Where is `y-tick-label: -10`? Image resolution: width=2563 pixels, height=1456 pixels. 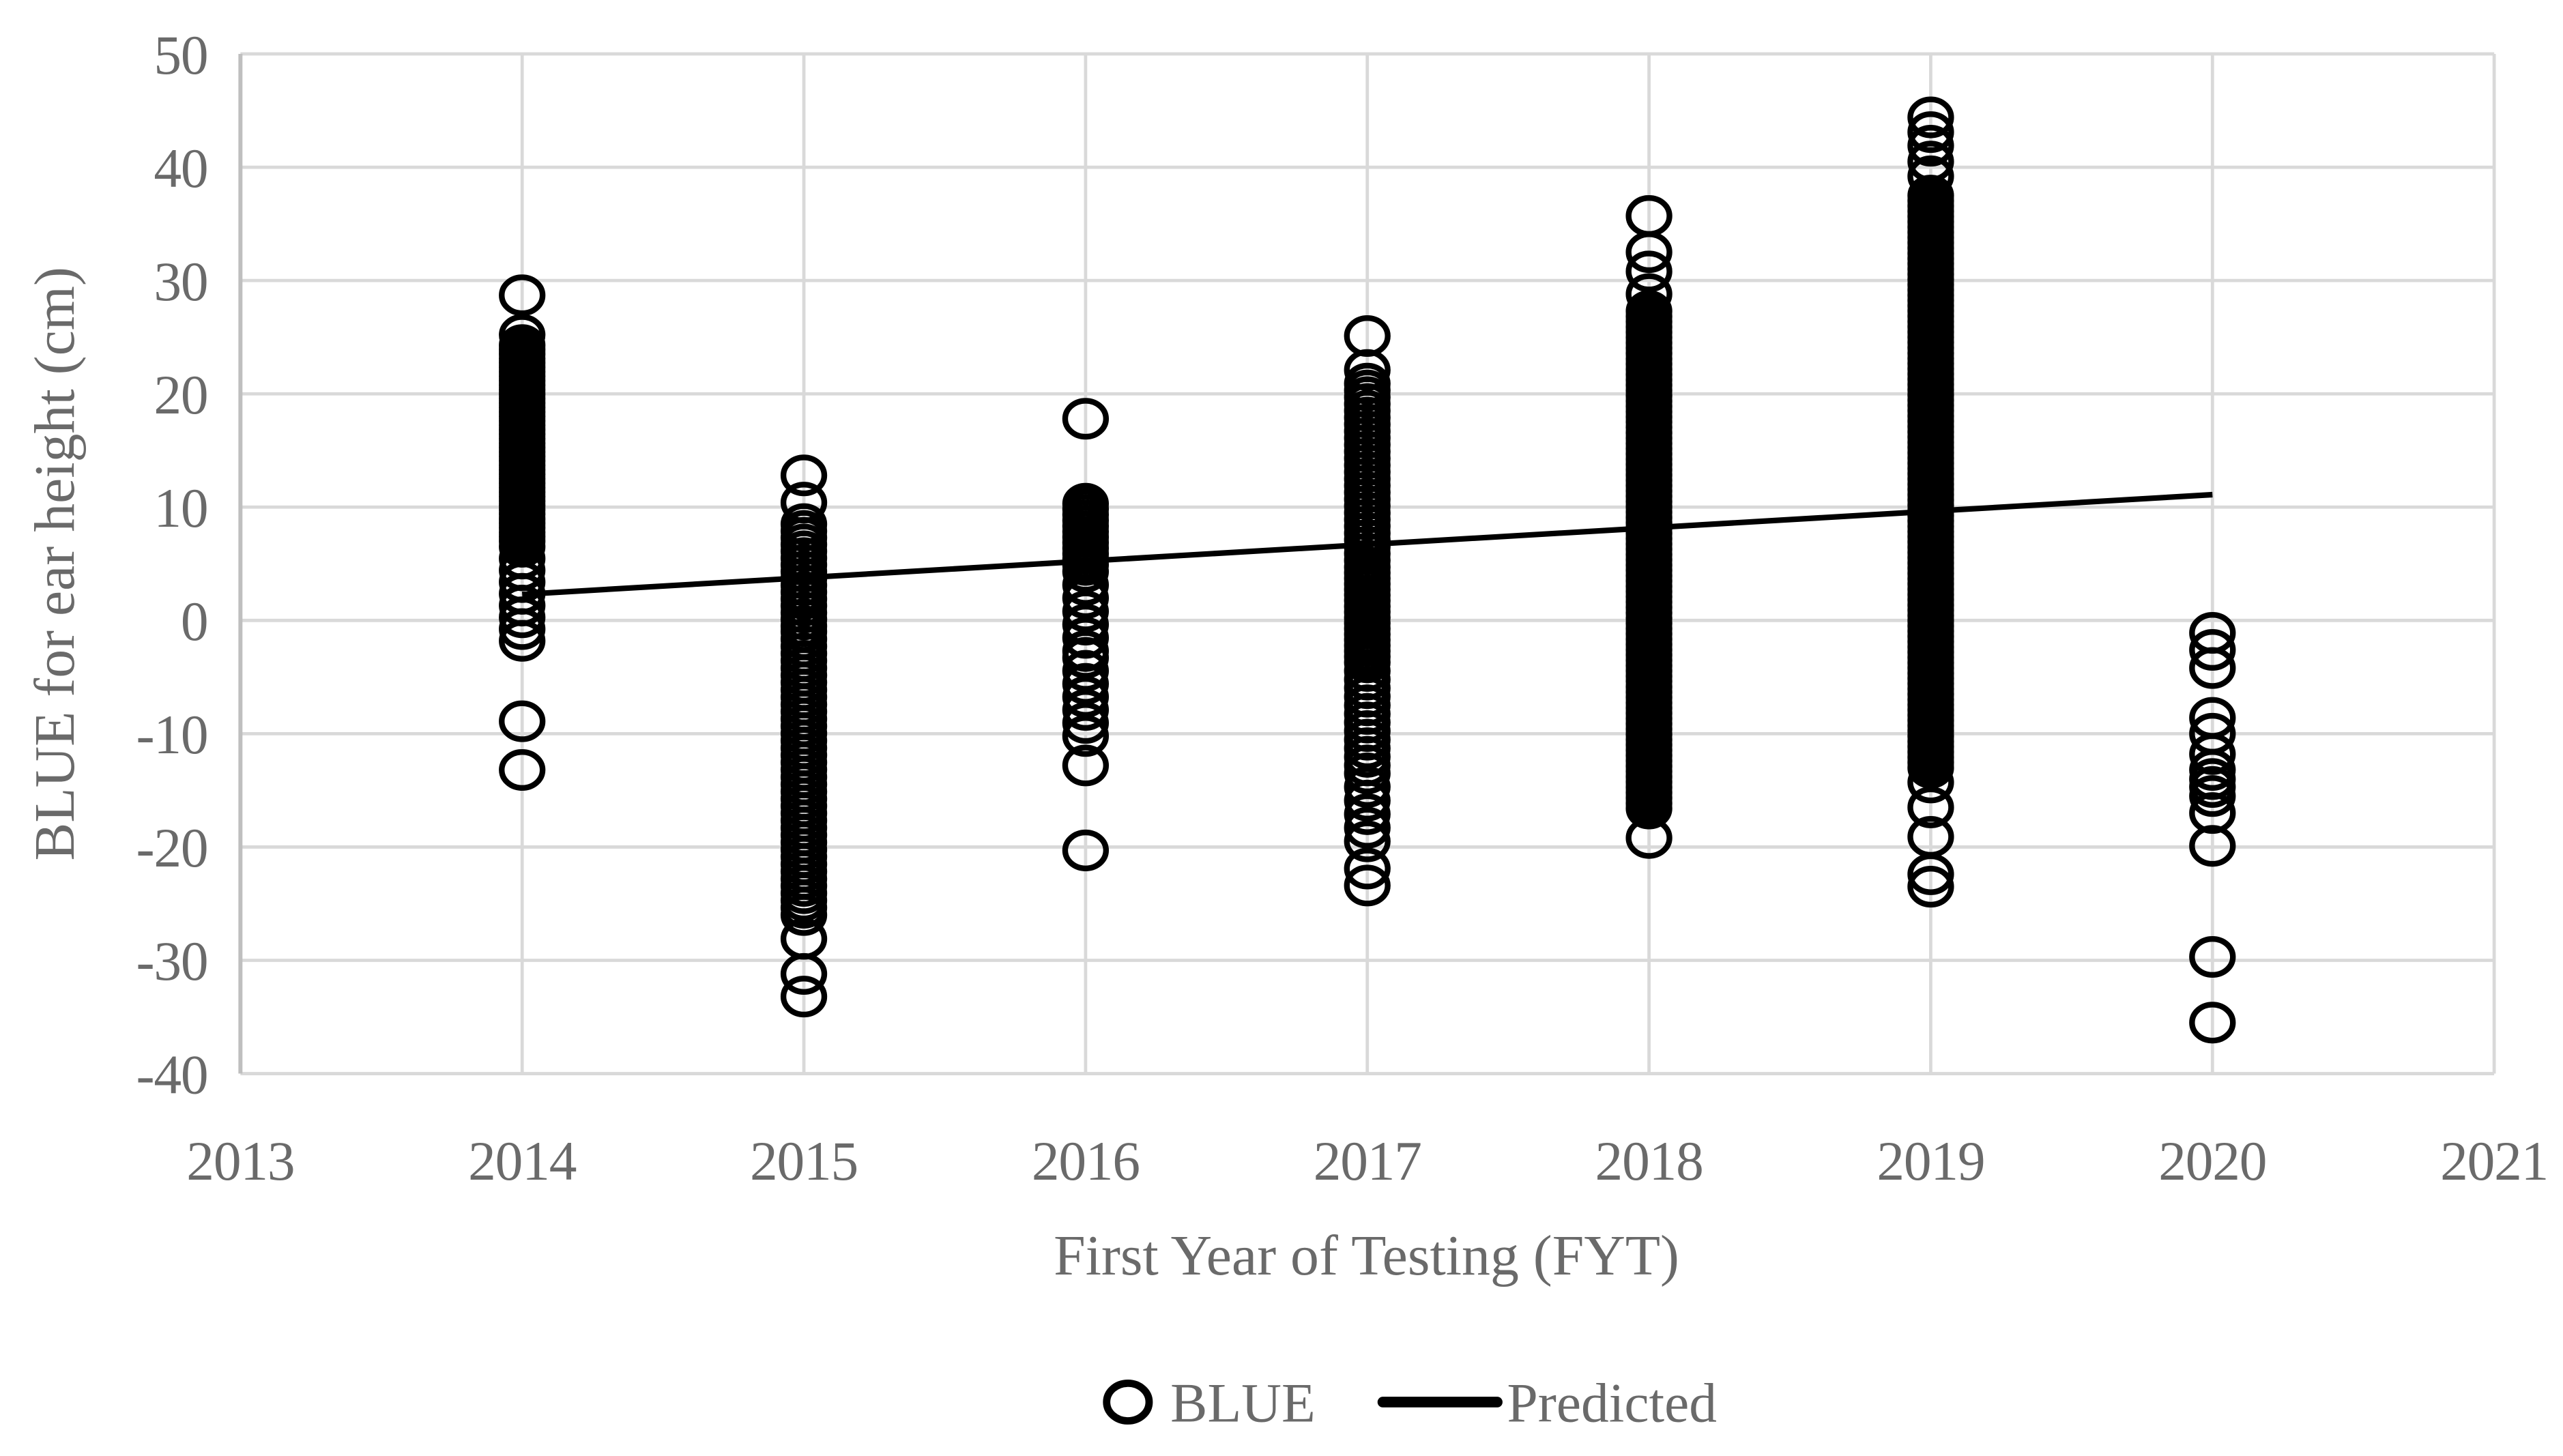
y-tick-label: -10 is located at coordinates (171, 734).